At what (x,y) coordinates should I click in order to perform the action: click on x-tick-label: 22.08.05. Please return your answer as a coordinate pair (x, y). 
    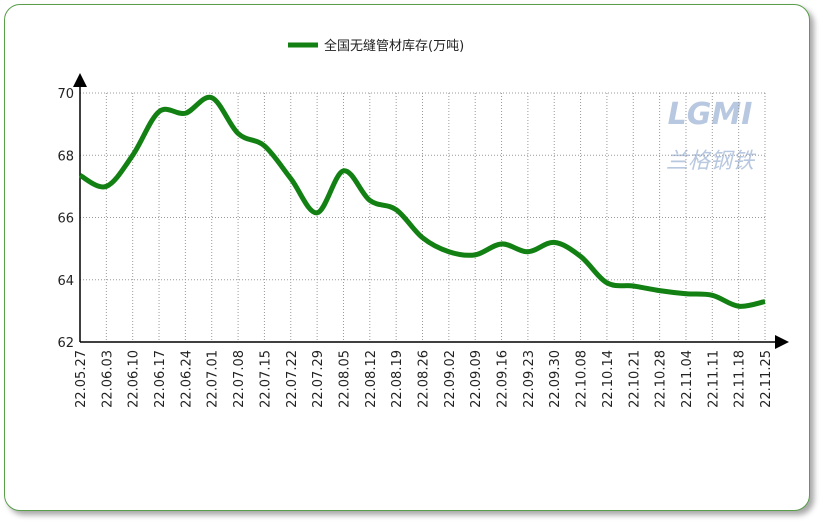
    Looking at the image, I should click on (344, 379).